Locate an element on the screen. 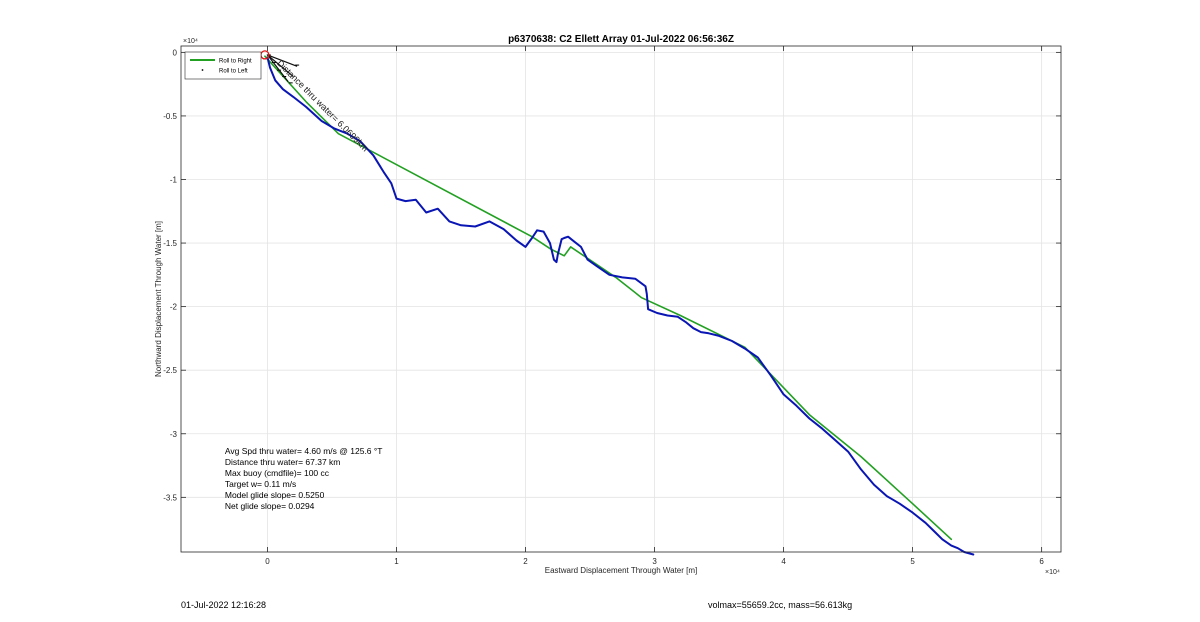  x-tick-label: 3 is located at coordinates (654, 561).